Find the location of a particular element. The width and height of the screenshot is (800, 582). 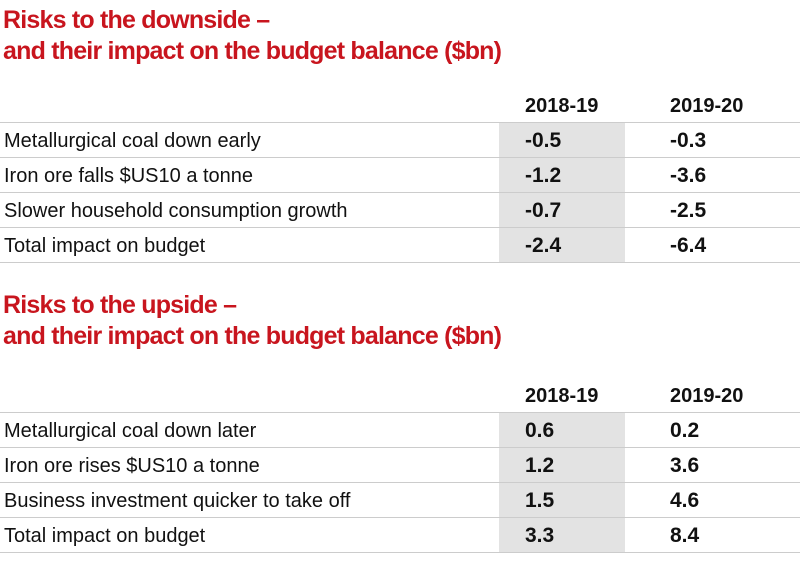

table-row-total: Total impact on budget -2.4 -6.4 is located at coordinates (400, 245).